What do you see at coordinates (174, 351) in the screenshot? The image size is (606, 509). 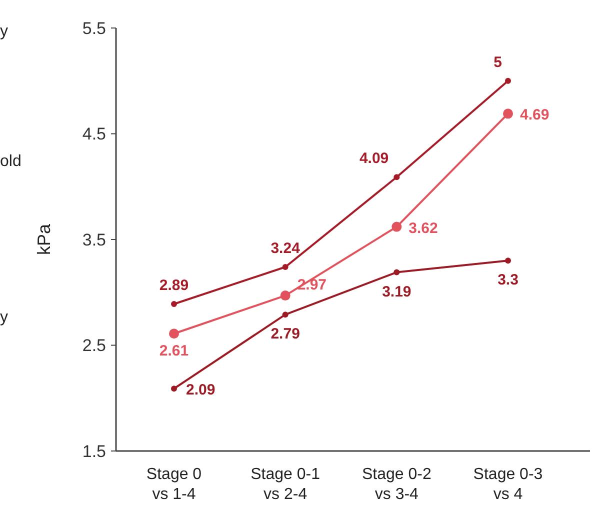 I see `data-label: 2.61` at bounding box center [174, 351].